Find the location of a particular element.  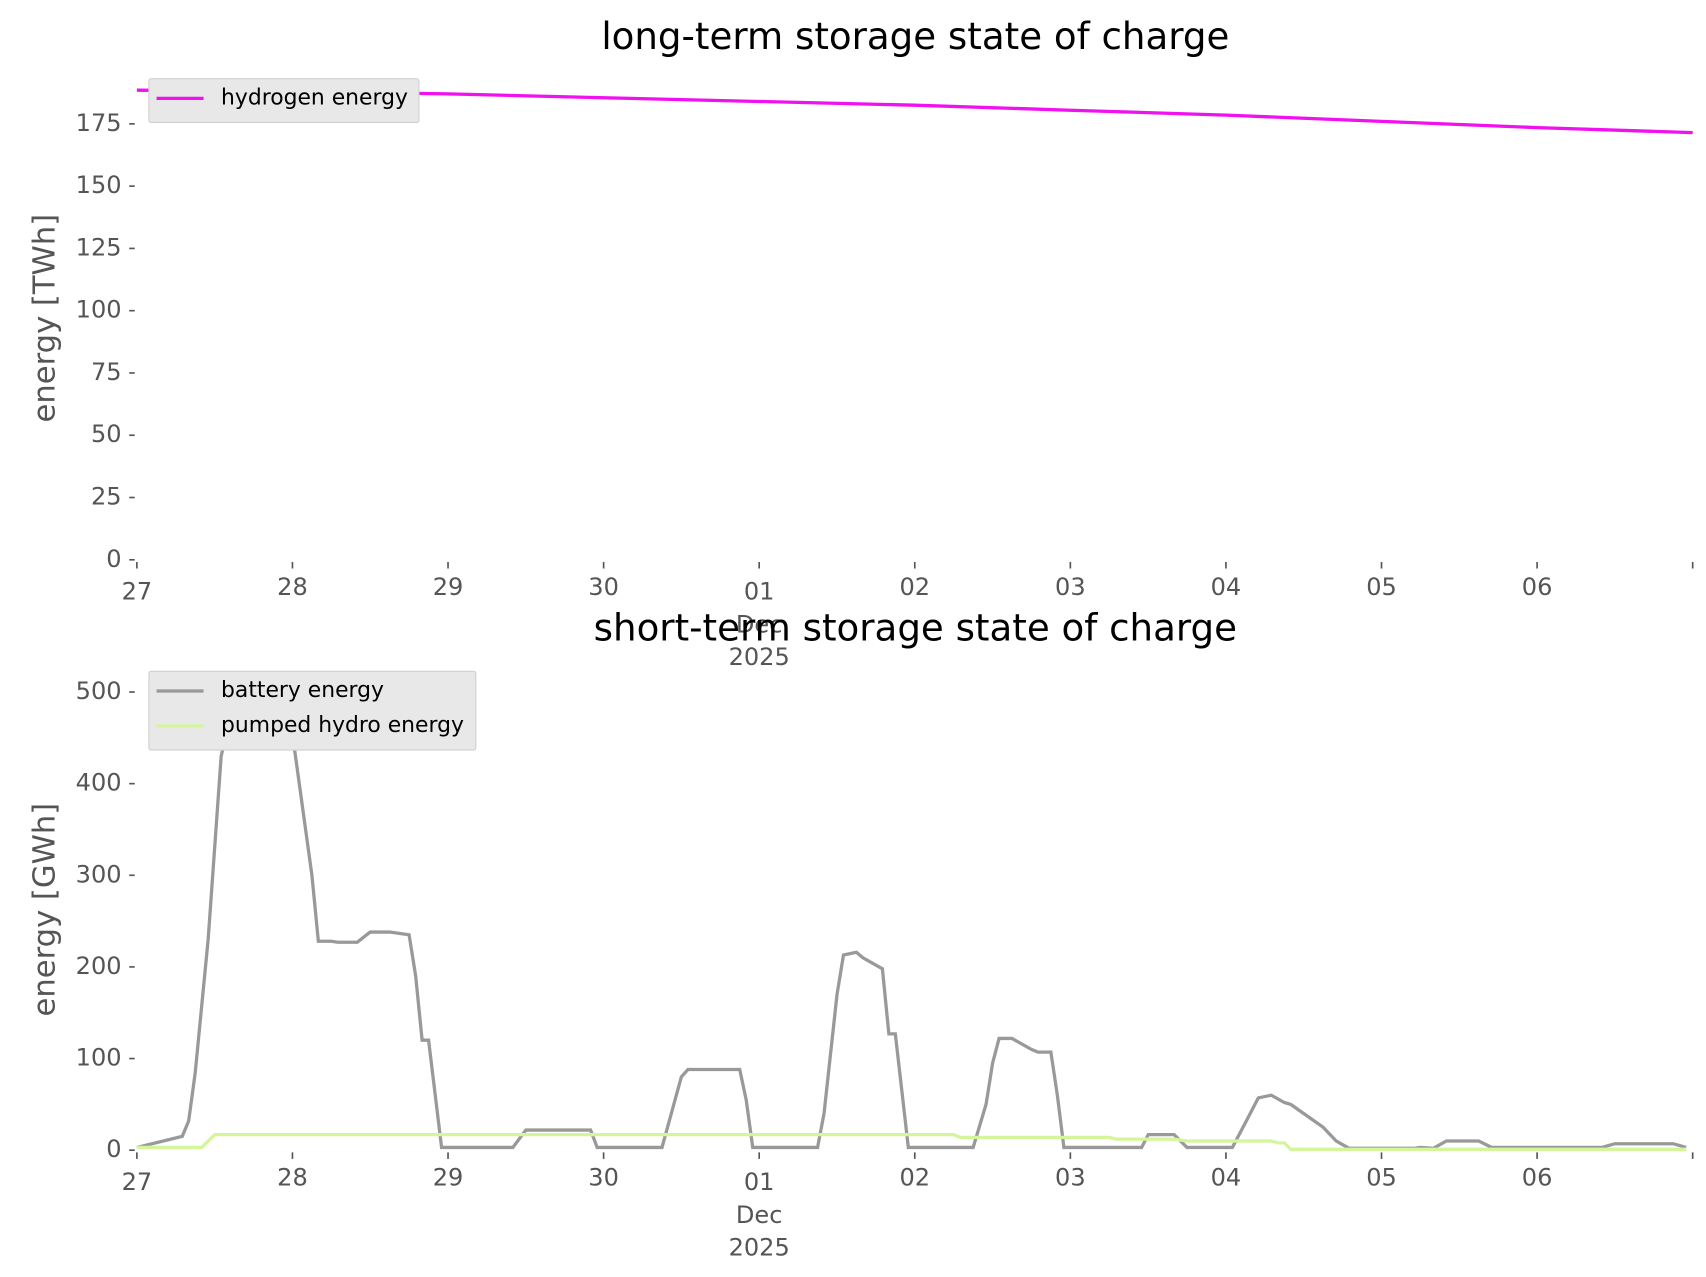

y-tick-label: 300 is located at coordinates (99, 874).